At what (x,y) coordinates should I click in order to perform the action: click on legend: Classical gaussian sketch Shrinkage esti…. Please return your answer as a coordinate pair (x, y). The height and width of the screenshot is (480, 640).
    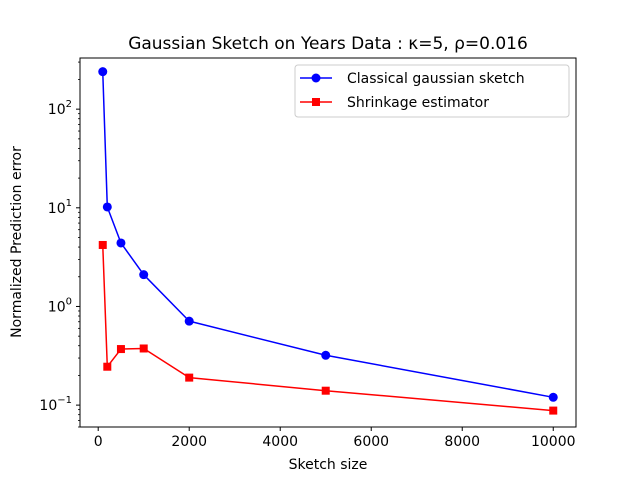
    Looking at the image, I should click on (432, 91).